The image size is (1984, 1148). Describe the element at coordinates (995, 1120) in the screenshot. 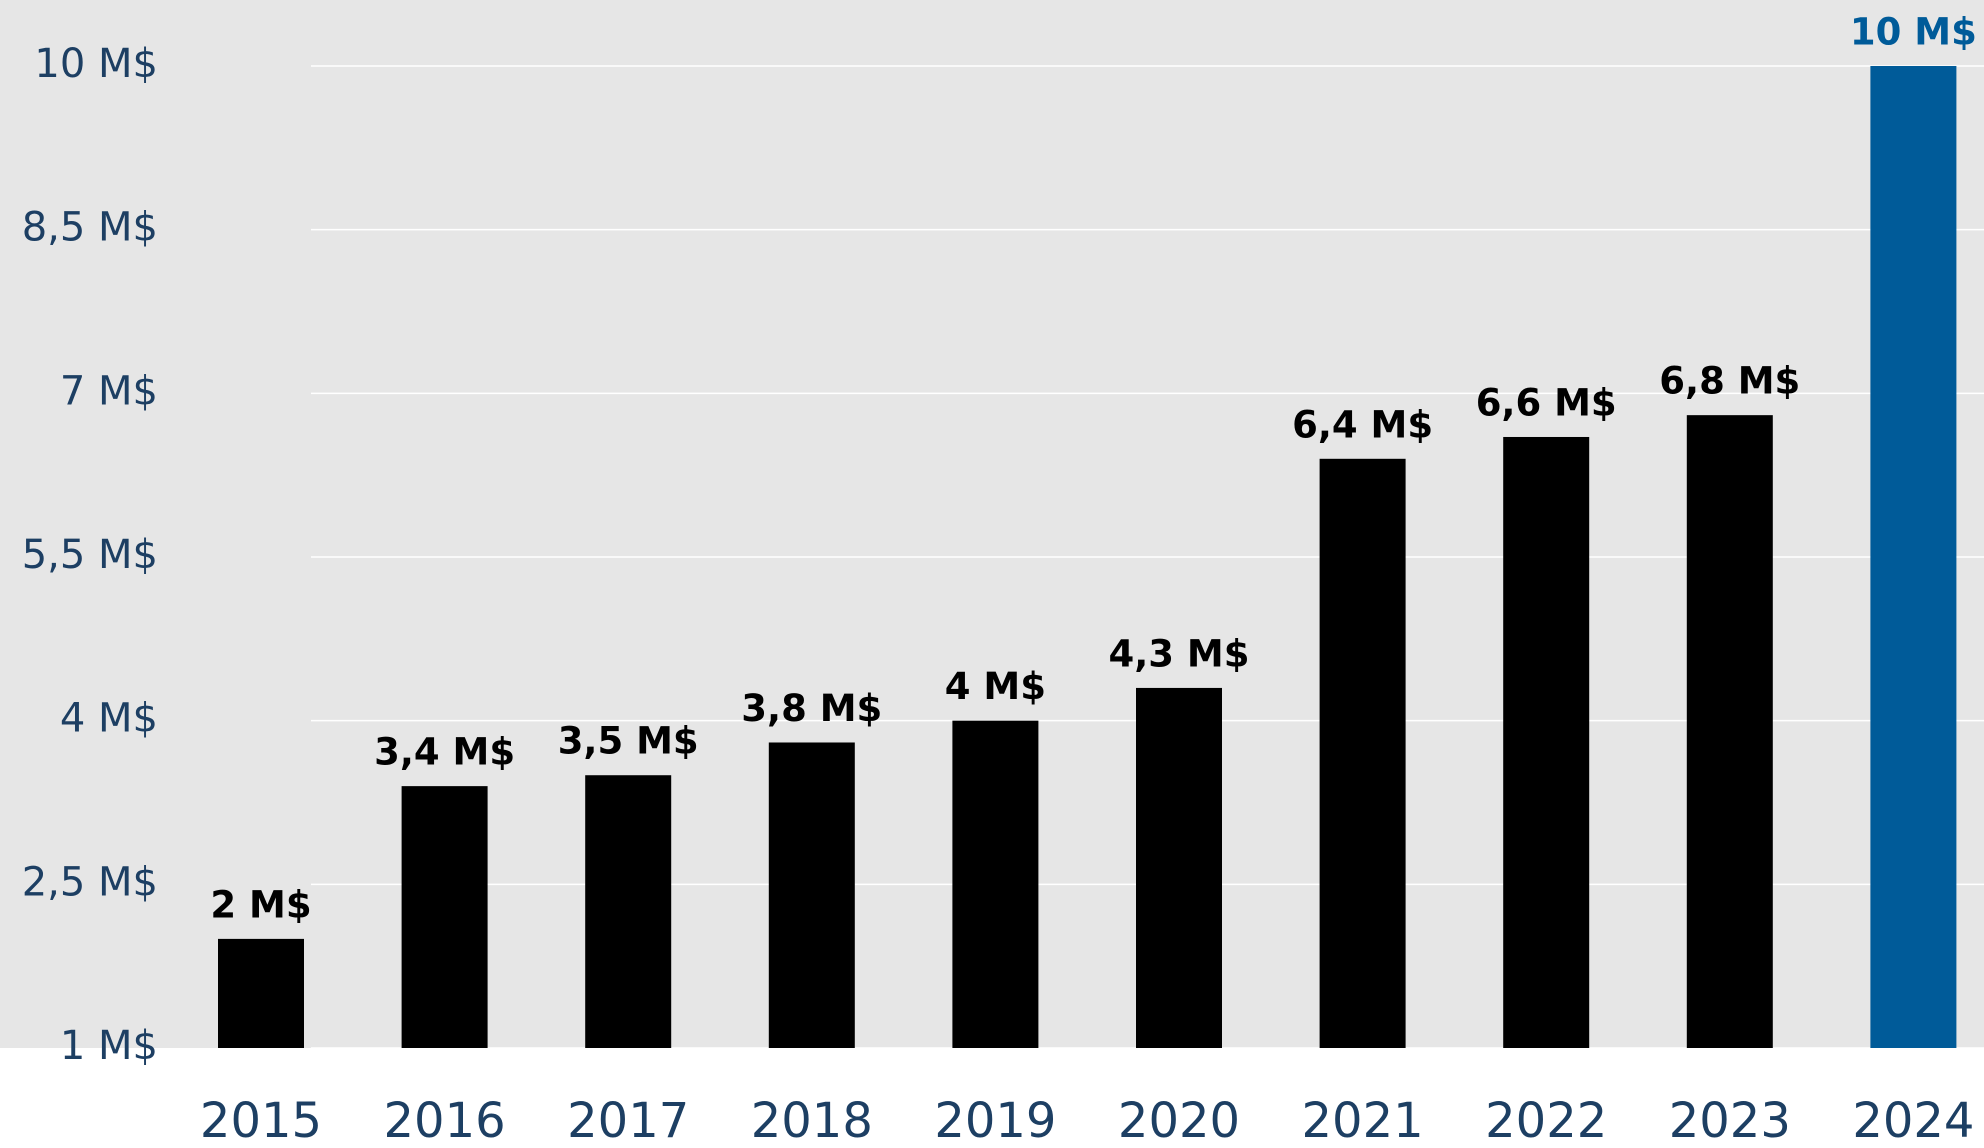

I see `x-tick-label: 2019` at that location.